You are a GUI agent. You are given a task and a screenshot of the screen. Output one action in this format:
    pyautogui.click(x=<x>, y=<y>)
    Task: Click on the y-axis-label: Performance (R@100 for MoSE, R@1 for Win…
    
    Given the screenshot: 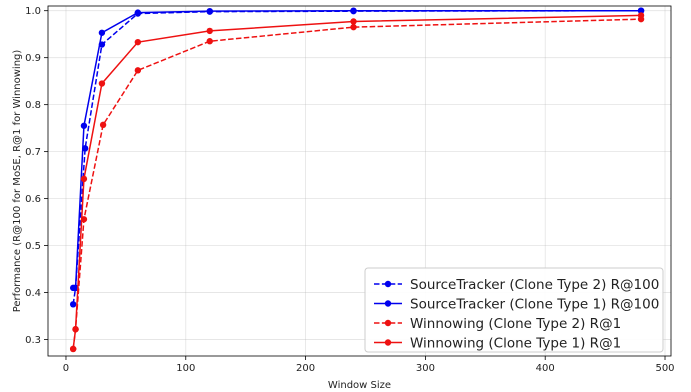 What is the action you would take?
    pyautogui.click(x=17, y=181)
    